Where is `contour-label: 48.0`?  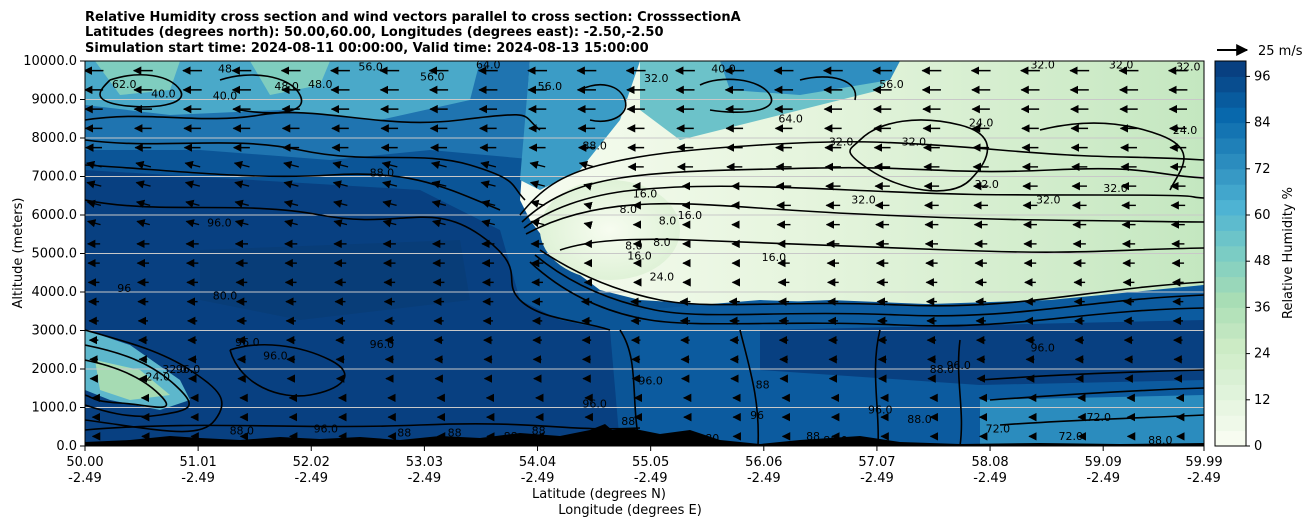 contour-label: 48.0 is located at coordinates (320, 84).